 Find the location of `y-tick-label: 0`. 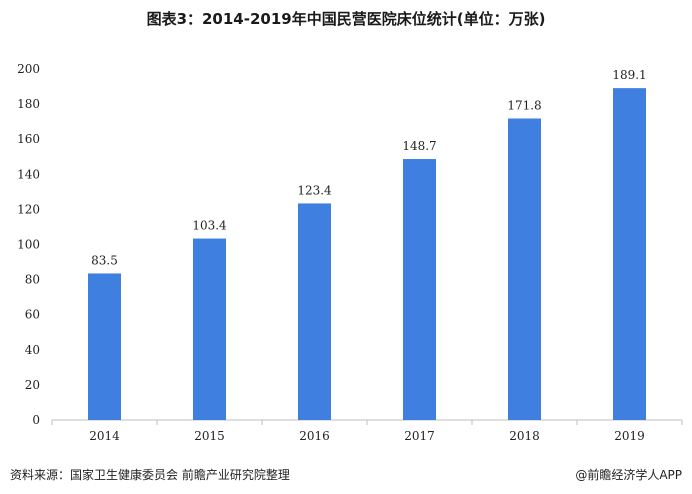

y-tick-label: 0 is located at coordinates (36, 420).